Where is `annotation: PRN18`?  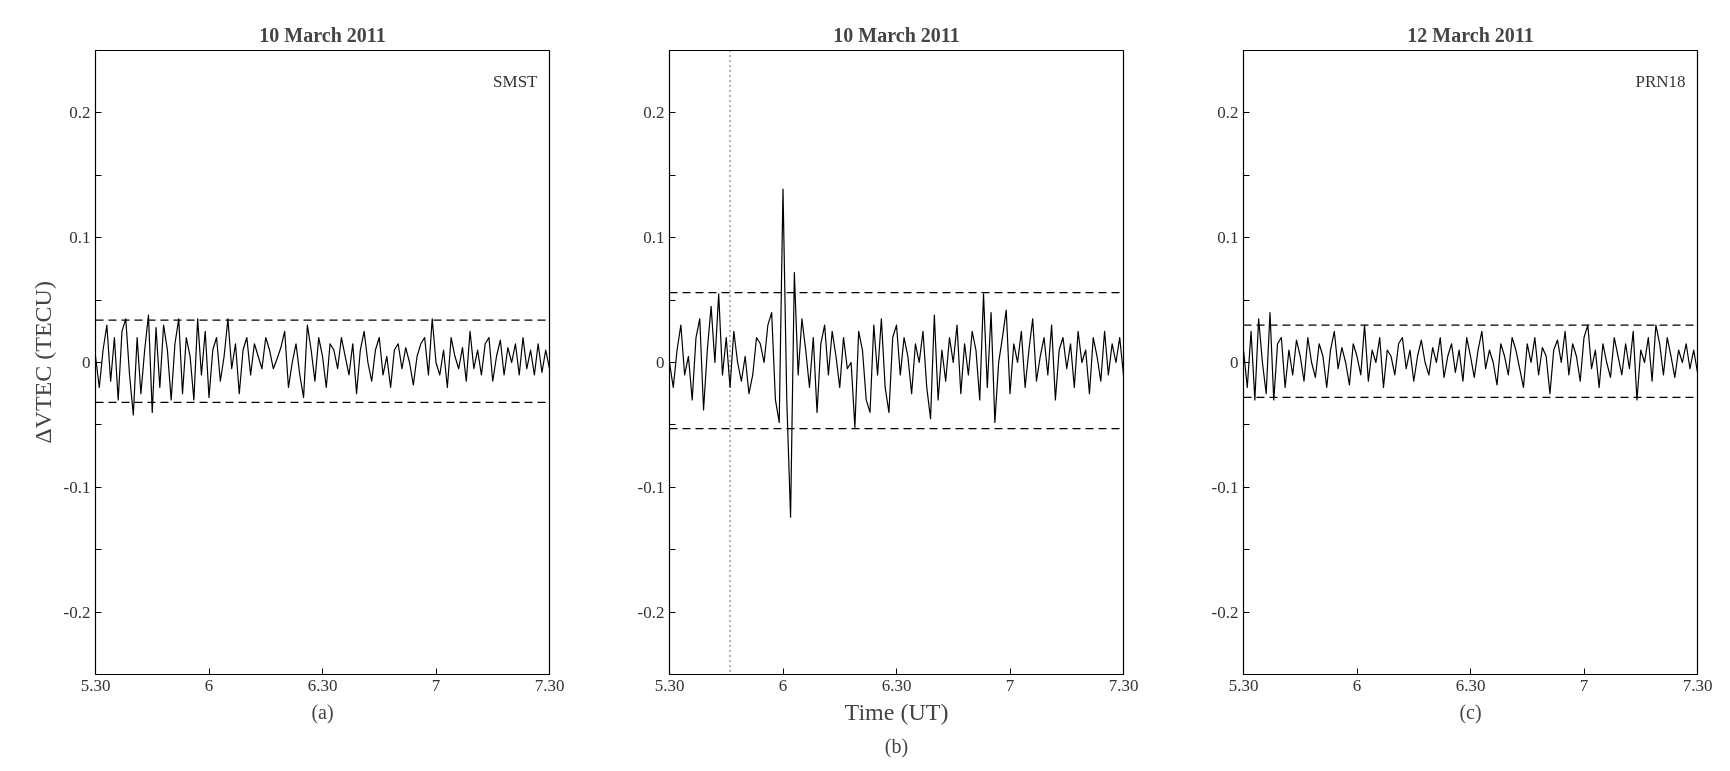 annotation: PRN18 is located at coordinates (1660, 81).